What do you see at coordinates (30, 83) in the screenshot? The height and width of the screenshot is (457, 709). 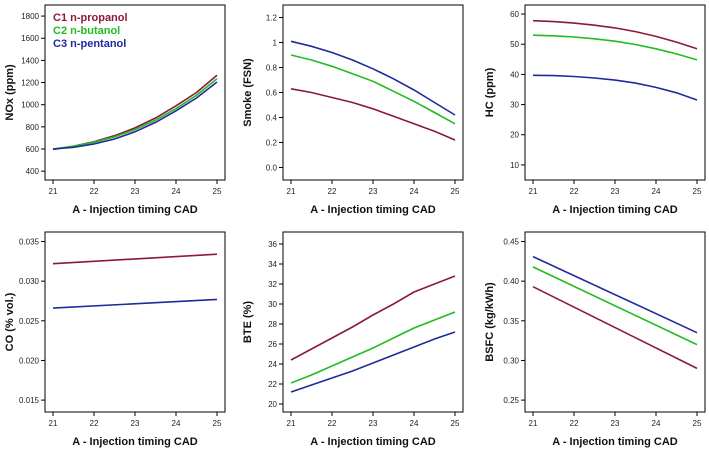 I see `y-tick-label: 1200` at bounding box center [30, 83].